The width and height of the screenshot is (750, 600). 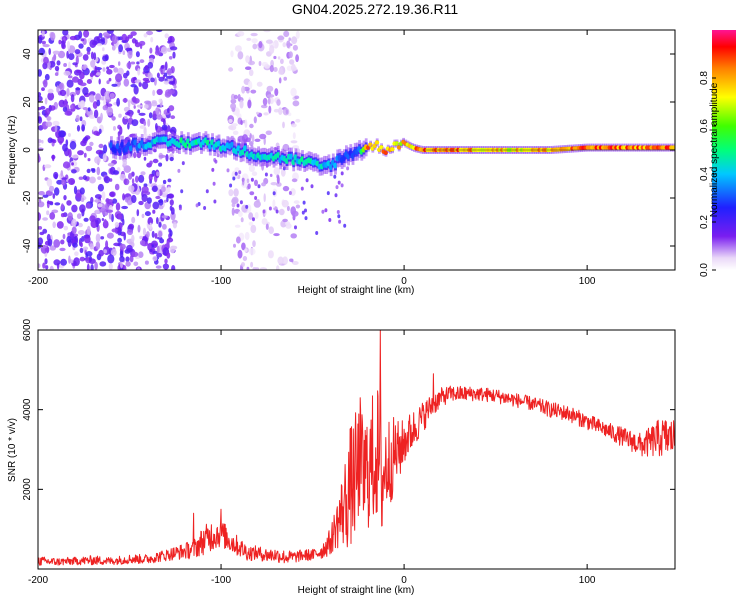 I want to click on y-tick-label: -40, so click(x=27, y=245).